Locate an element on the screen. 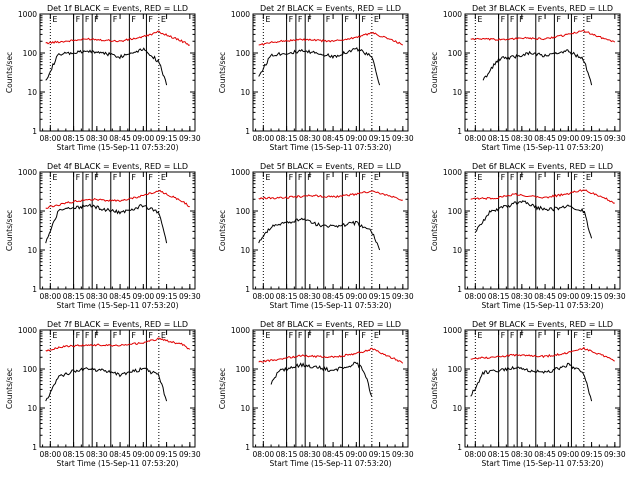  chart-title: Det 6f BLACK = Events, RED = LLD is located at coordinates (542, 166).